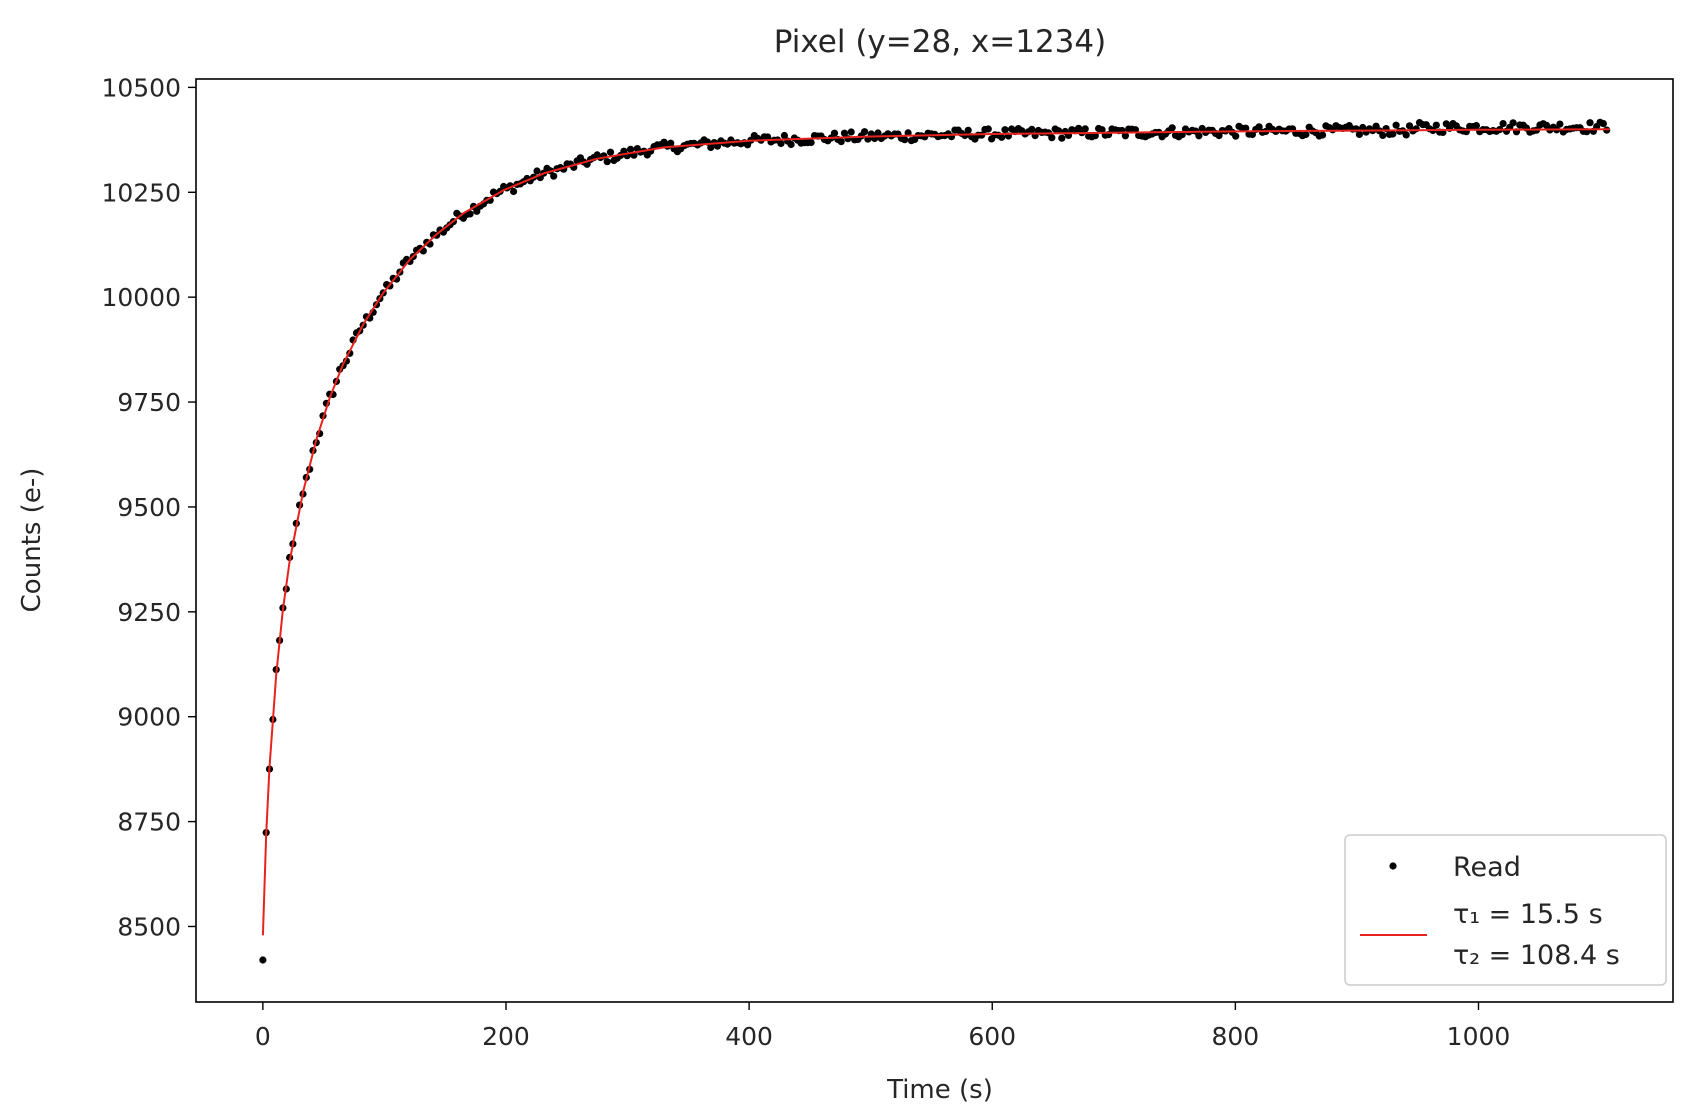 The height and width of the screenshot is (1114, 1700). I want to click on x-tick-label: 800, so click(1236, 1036).